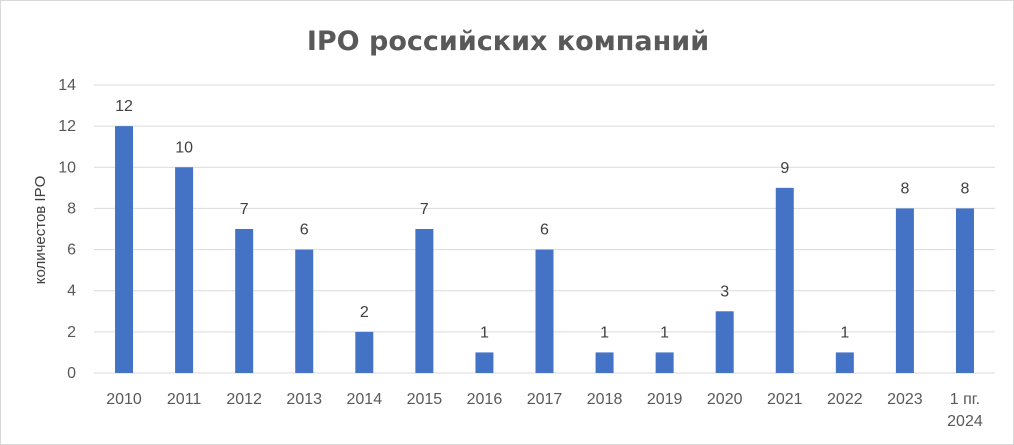 The width and height of the screenshot is (1014, 445). I want to click on data-label-9: 1, so click(664, 332).